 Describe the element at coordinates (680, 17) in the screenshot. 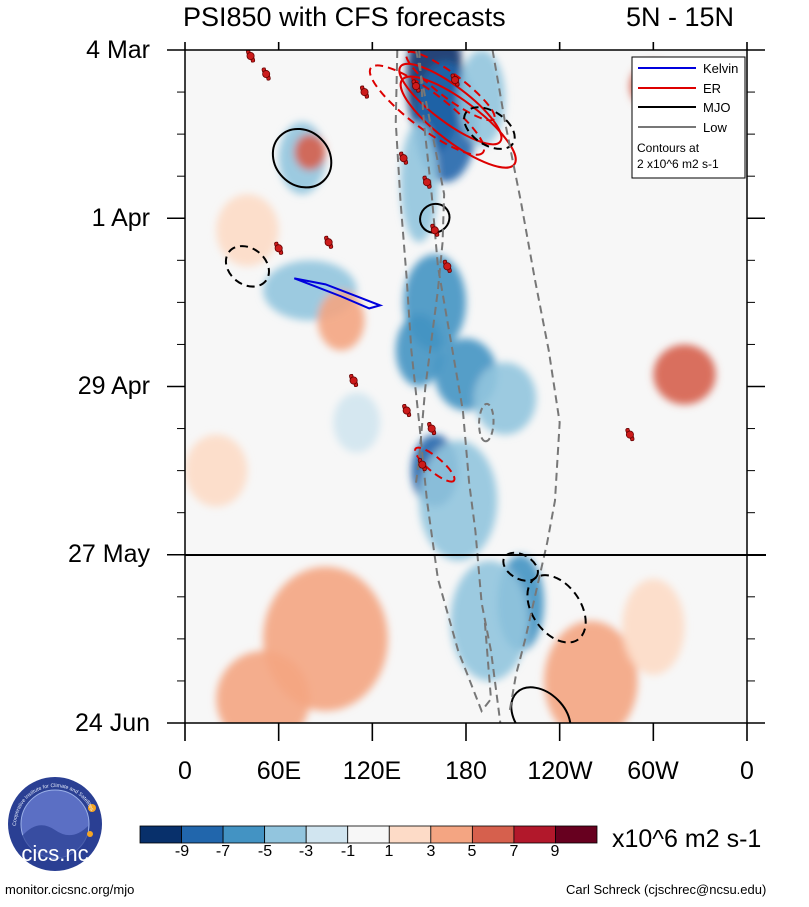

I see `chart-region: 5N - 15N` at that location.